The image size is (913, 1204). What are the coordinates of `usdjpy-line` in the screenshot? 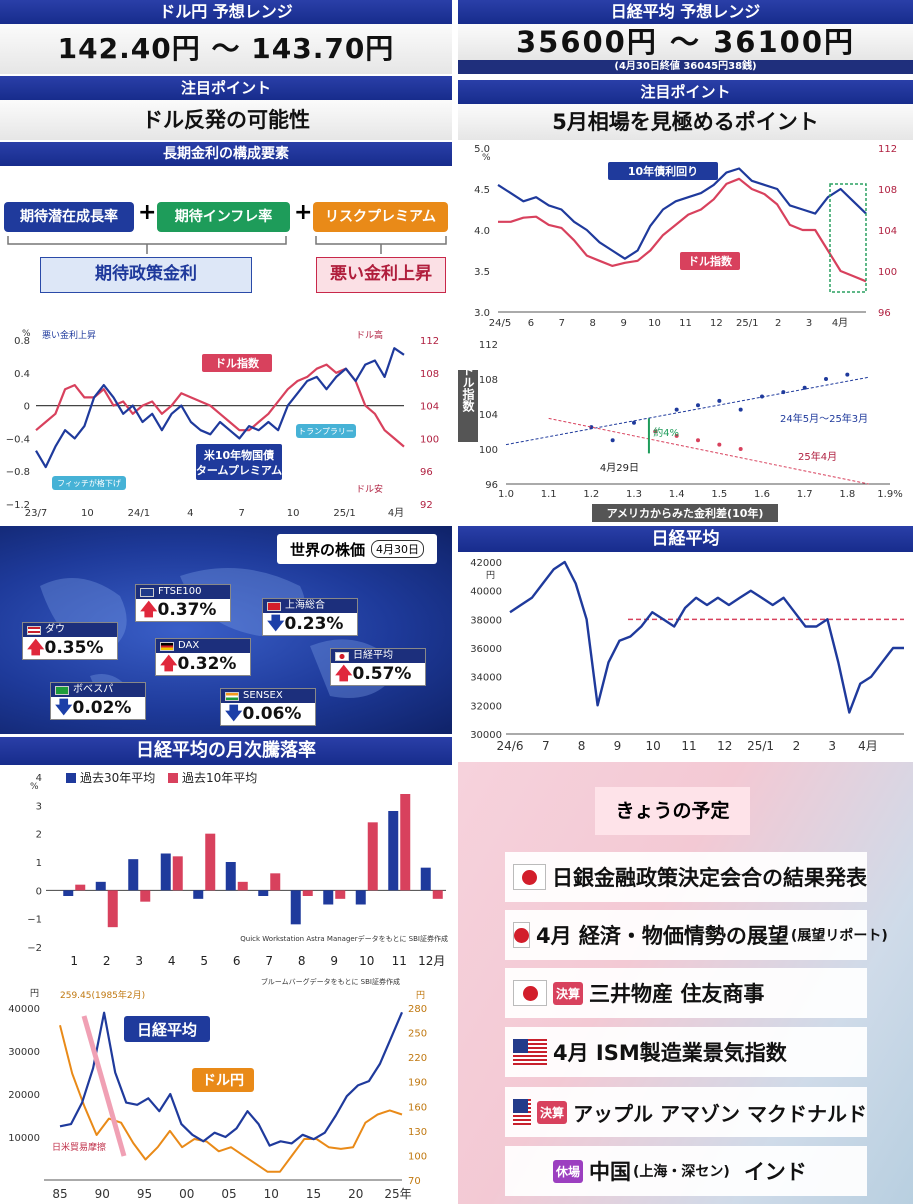 It's located at (231, 1098).